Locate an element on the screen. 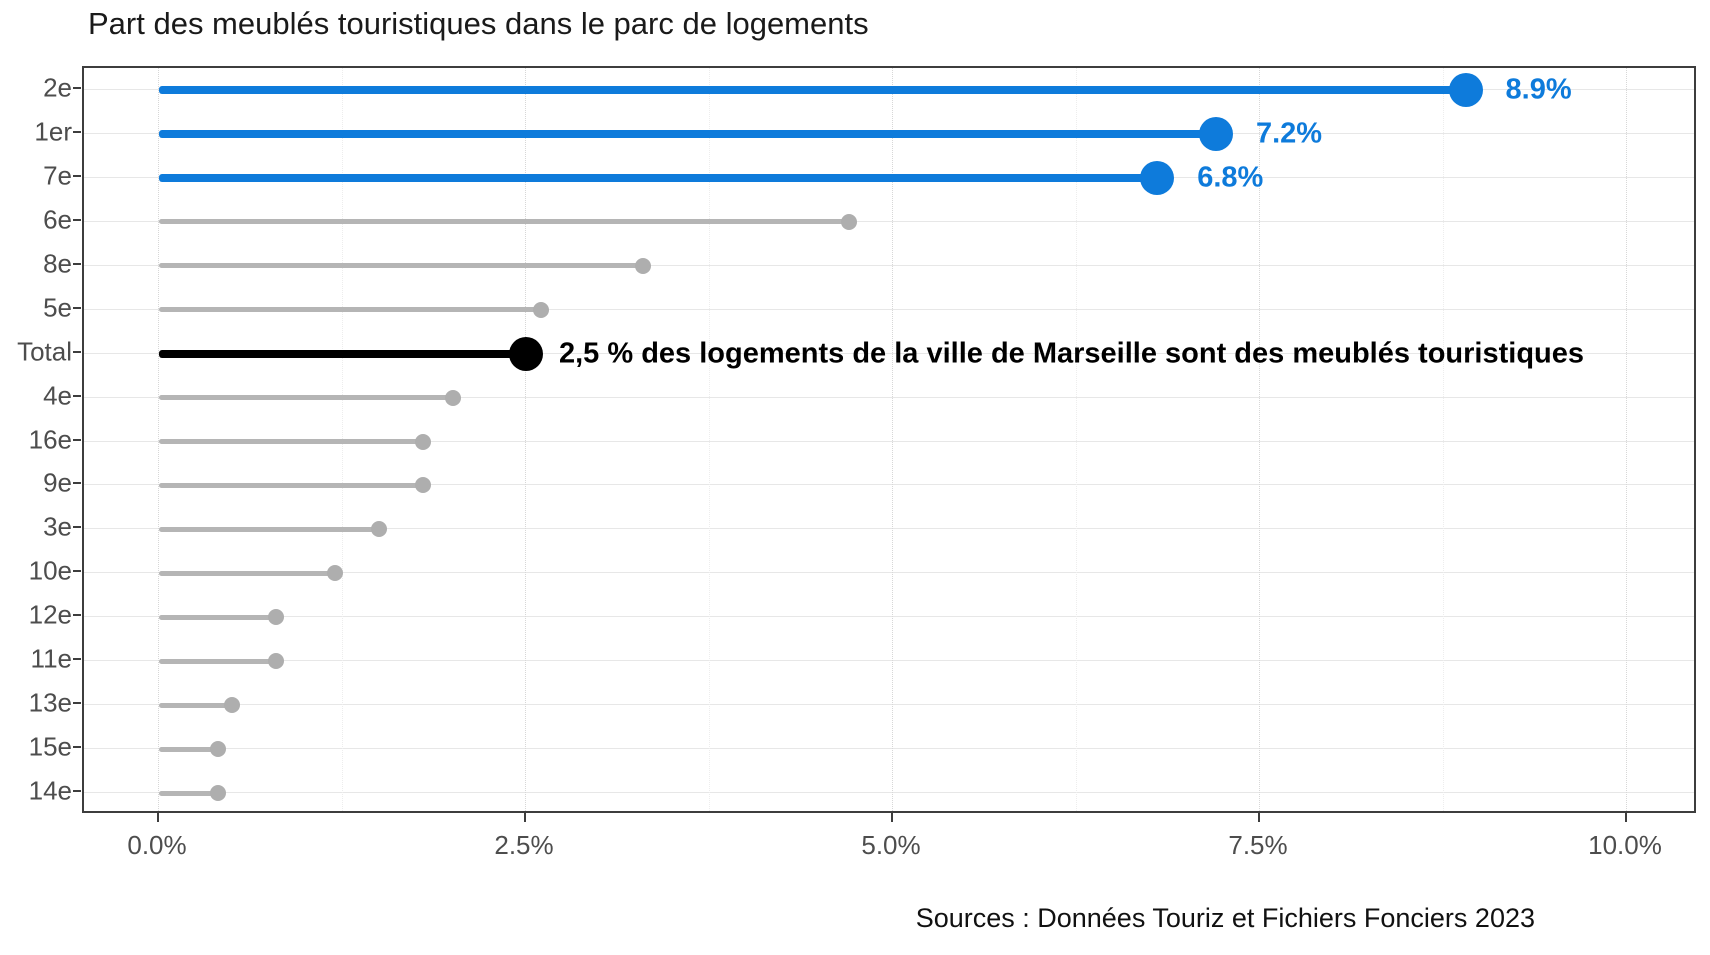 Image resolution: width=1710 pixels, height=955 pixels. value-label: 8.9% is located at coordinates (1538, 89).